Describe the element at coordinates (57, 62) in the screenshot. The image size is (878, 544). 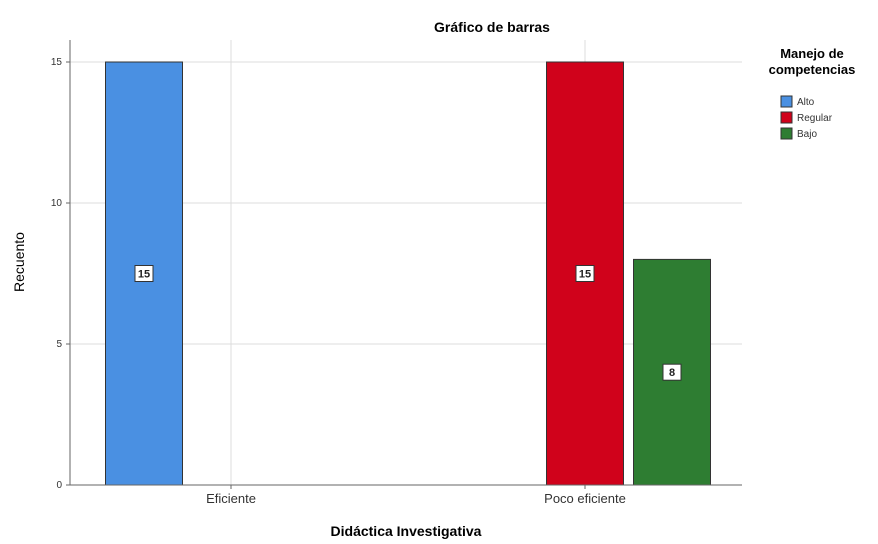
I see `y-tick-label: 15` at that location.